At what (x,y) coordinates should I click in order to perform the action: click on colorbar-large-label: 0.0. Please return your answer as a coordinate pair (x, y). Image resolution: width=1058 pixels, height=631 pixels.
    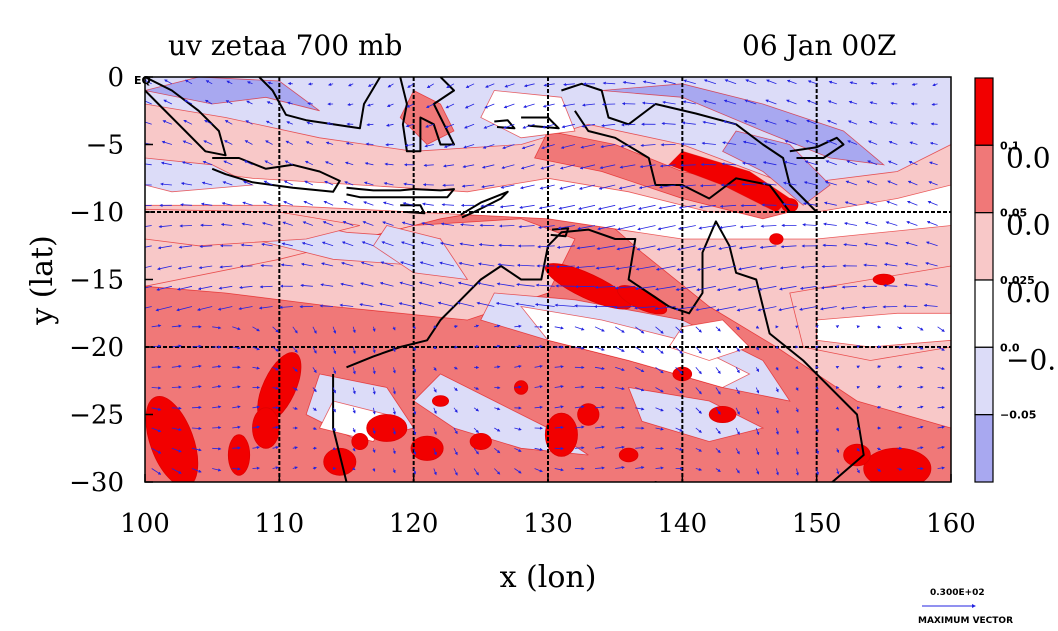
    Looking at the image, I should click on (1028, 292).